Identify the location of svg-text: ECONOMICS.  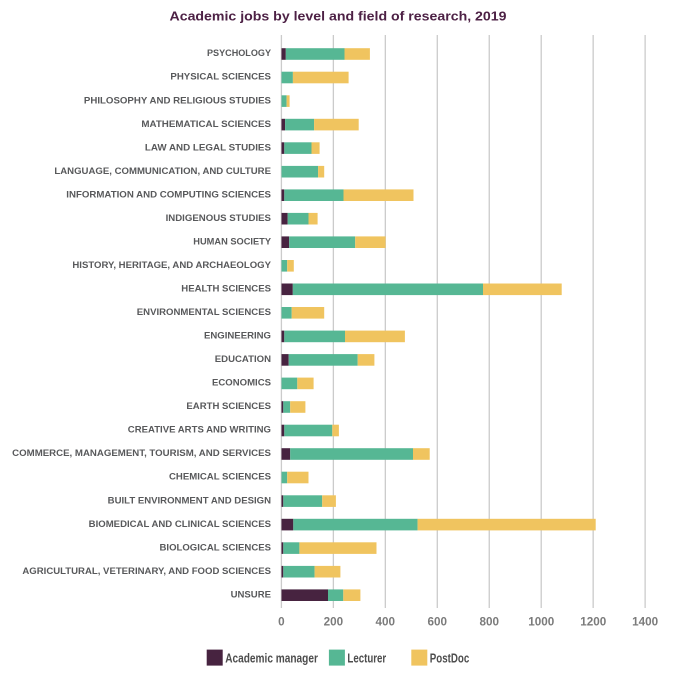
(241, 383).